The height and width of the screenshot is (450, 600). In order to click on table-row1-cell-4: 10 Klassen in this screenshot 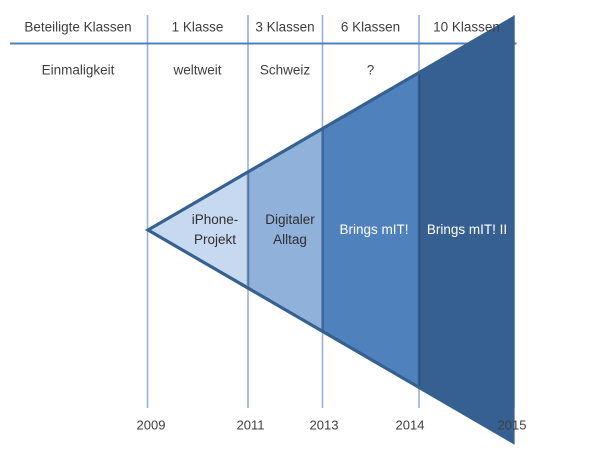, I will do `click(466, 27)`.